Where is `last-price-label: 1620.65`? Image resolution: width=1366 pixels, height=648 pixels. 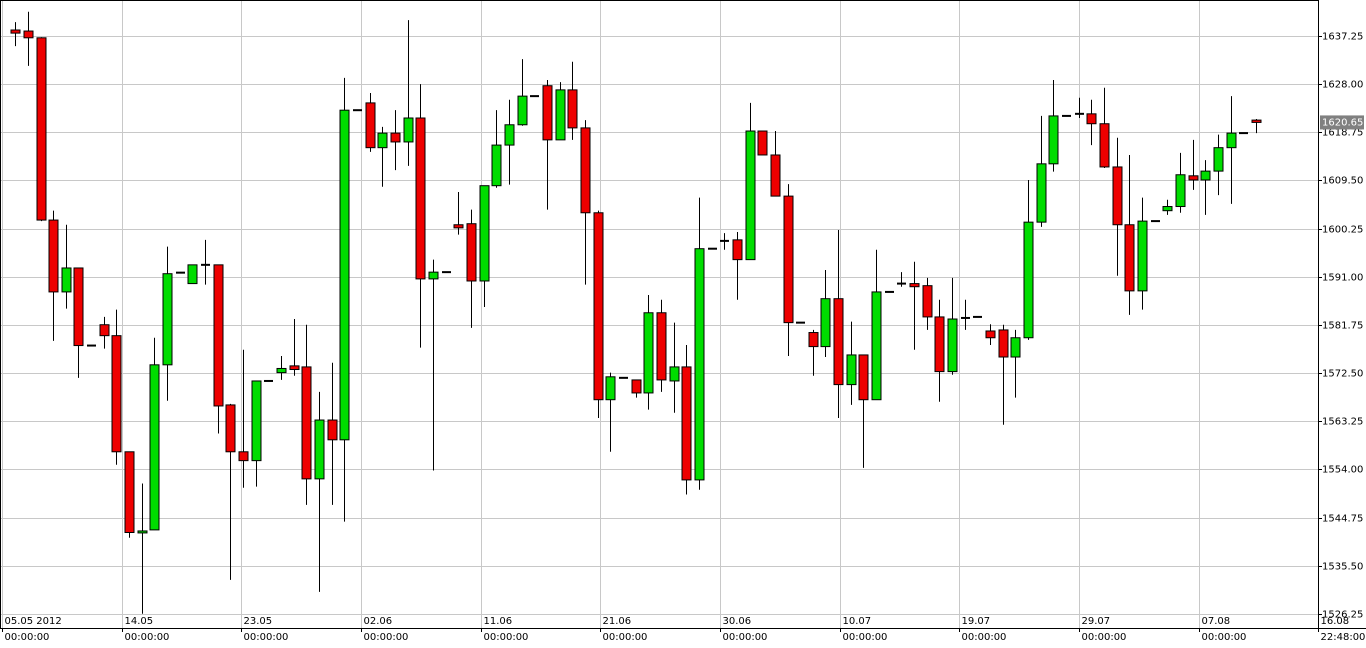
last-price-label: 1620.65 is located at coordinates (1342, 122).